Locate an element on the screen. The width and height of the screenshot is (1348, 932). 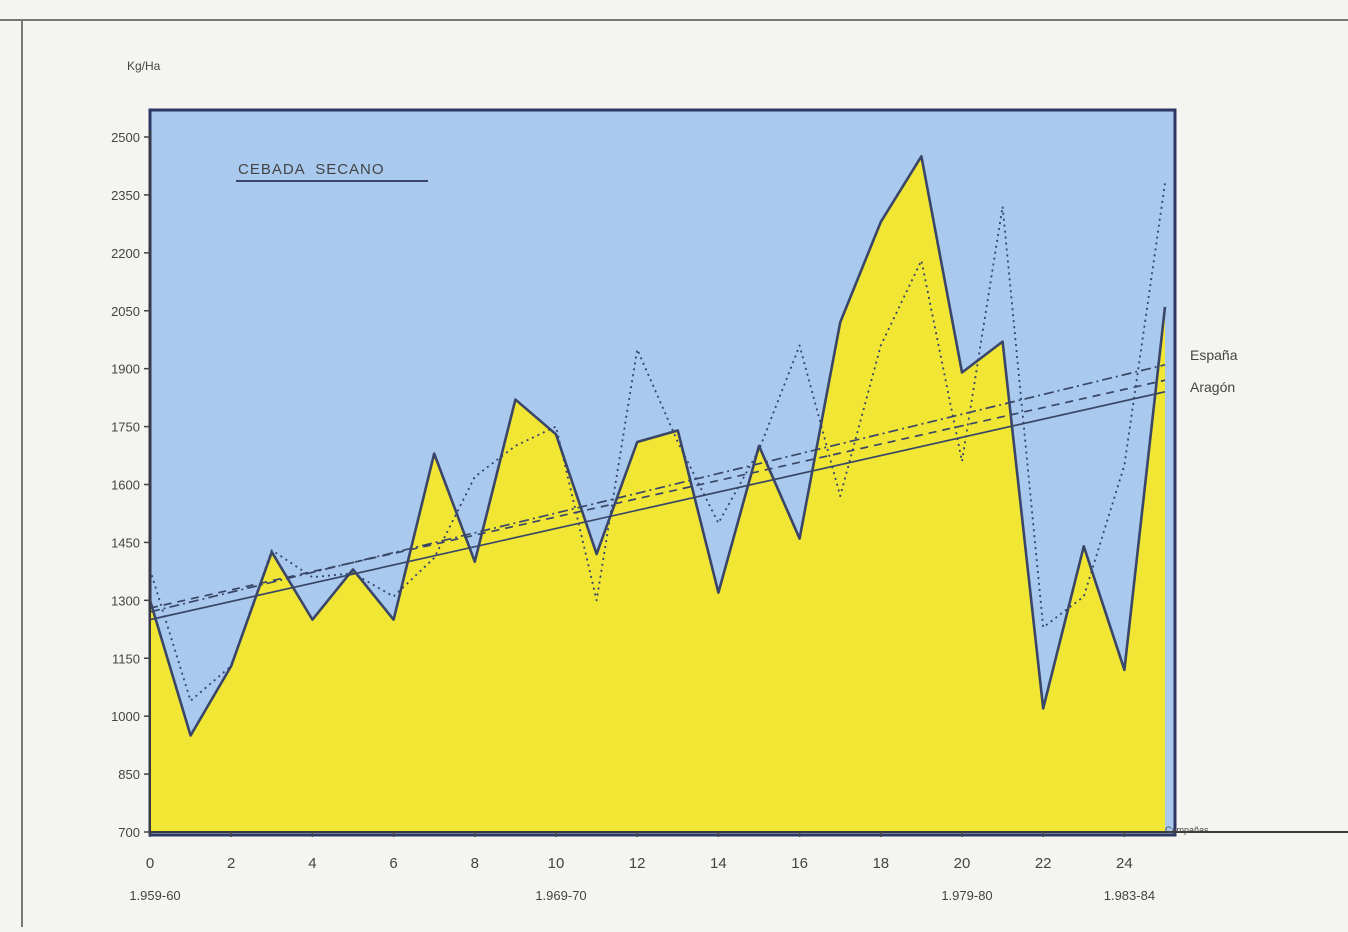
y-tick-label: 1450 is located at coordinates (125, 542).